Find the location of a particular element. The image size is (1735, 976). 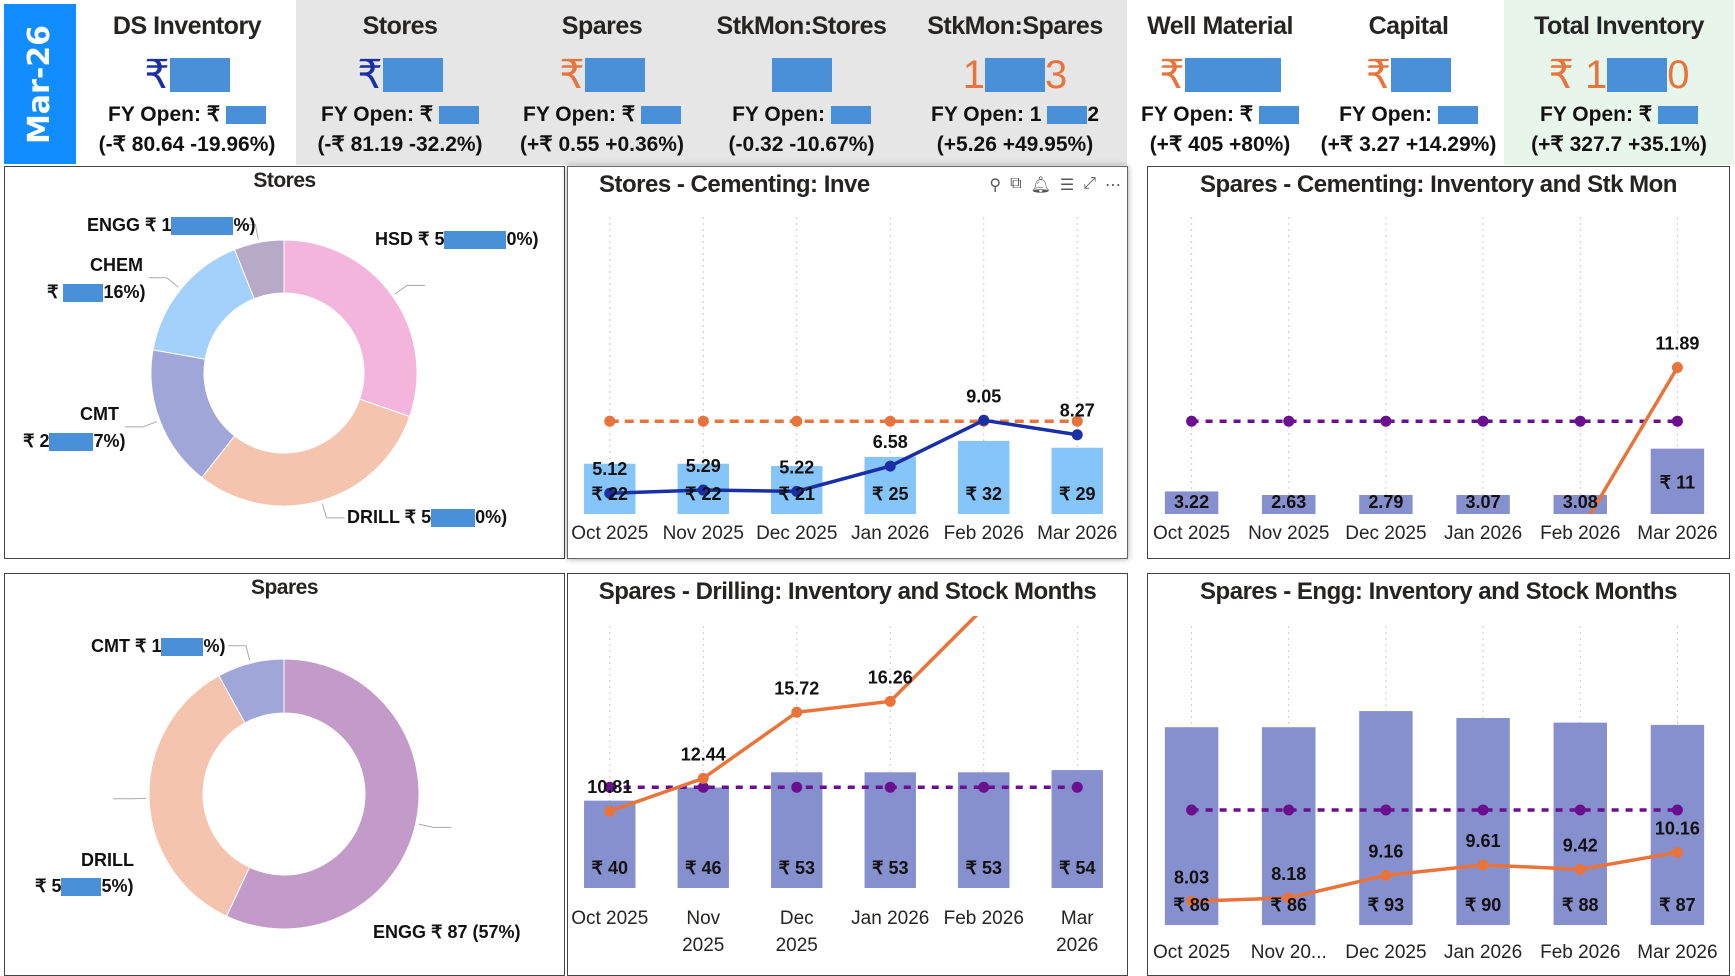

bar-data-label: ₹ 25 is located at coordinates (890, 494).